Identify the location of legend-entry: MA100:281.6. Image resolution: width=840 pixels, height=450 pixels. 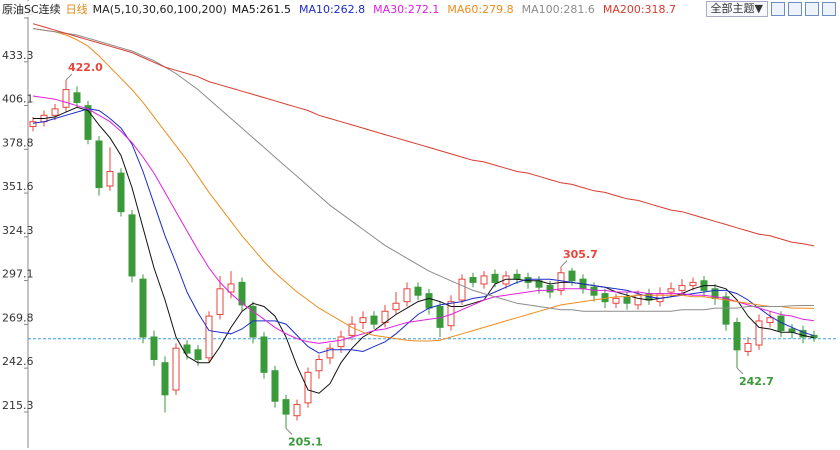
(558, 9).